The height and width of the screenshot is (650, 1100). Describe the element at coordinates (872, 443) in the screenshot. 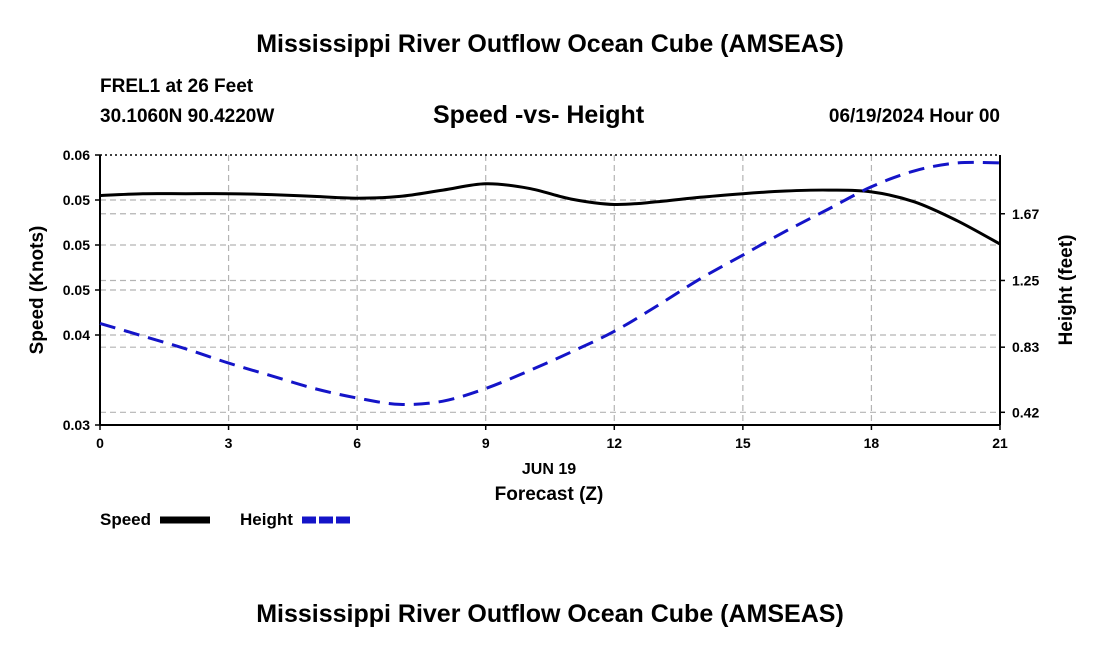

I see `x-tick-label: 18` at that location.